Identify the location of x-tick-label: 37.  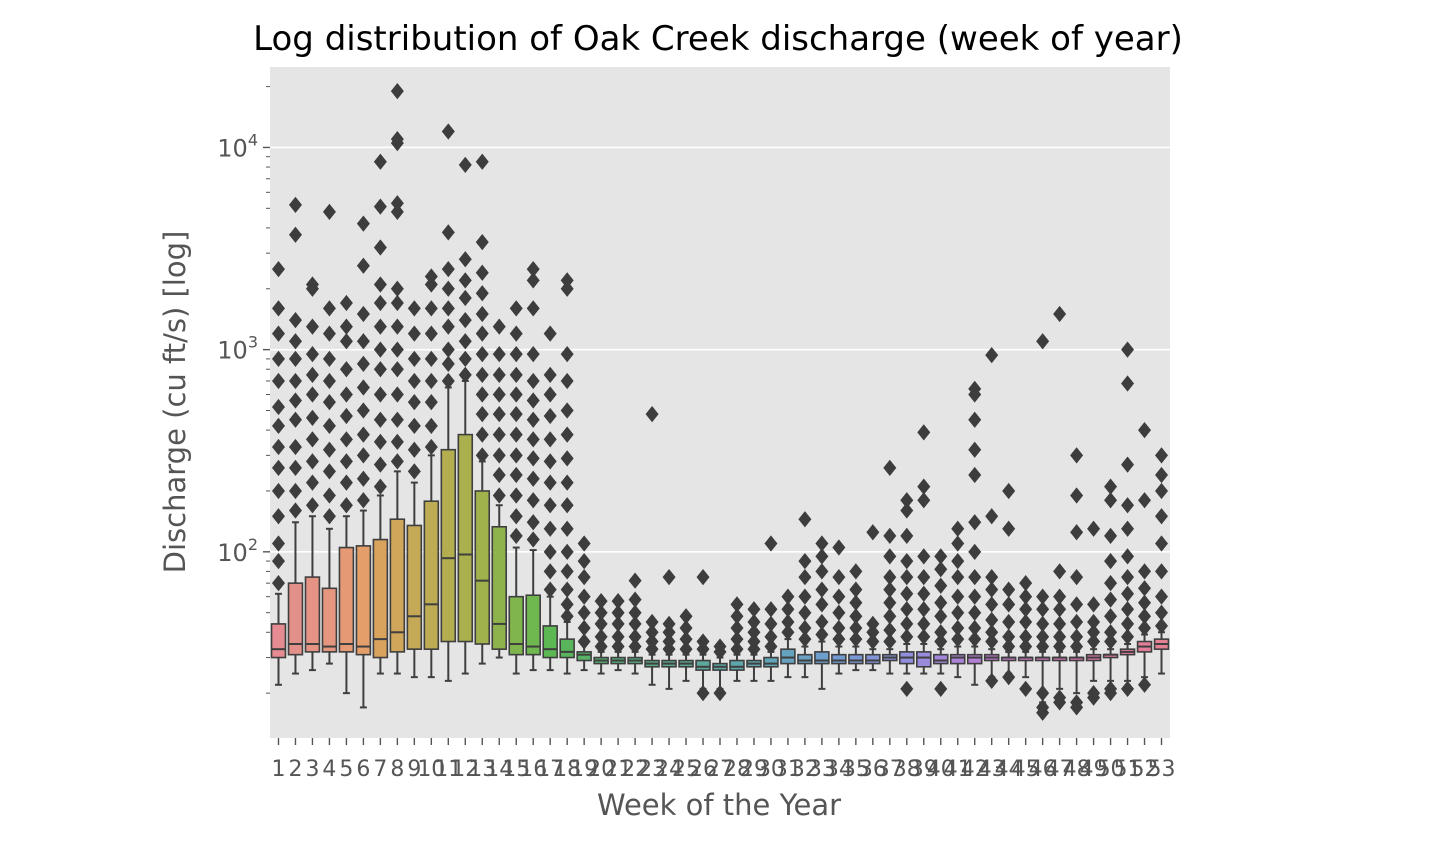
(890, 769).